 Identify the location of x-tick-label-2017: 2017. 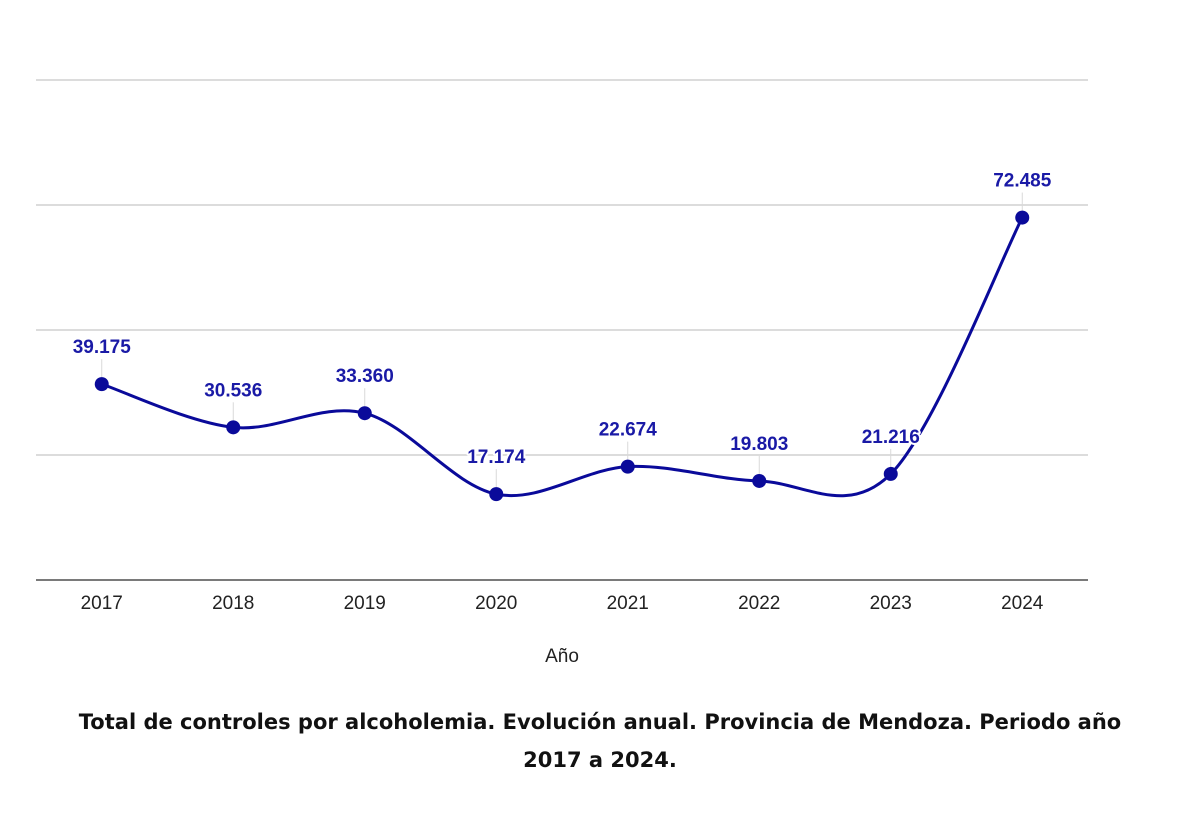
(102, 603).